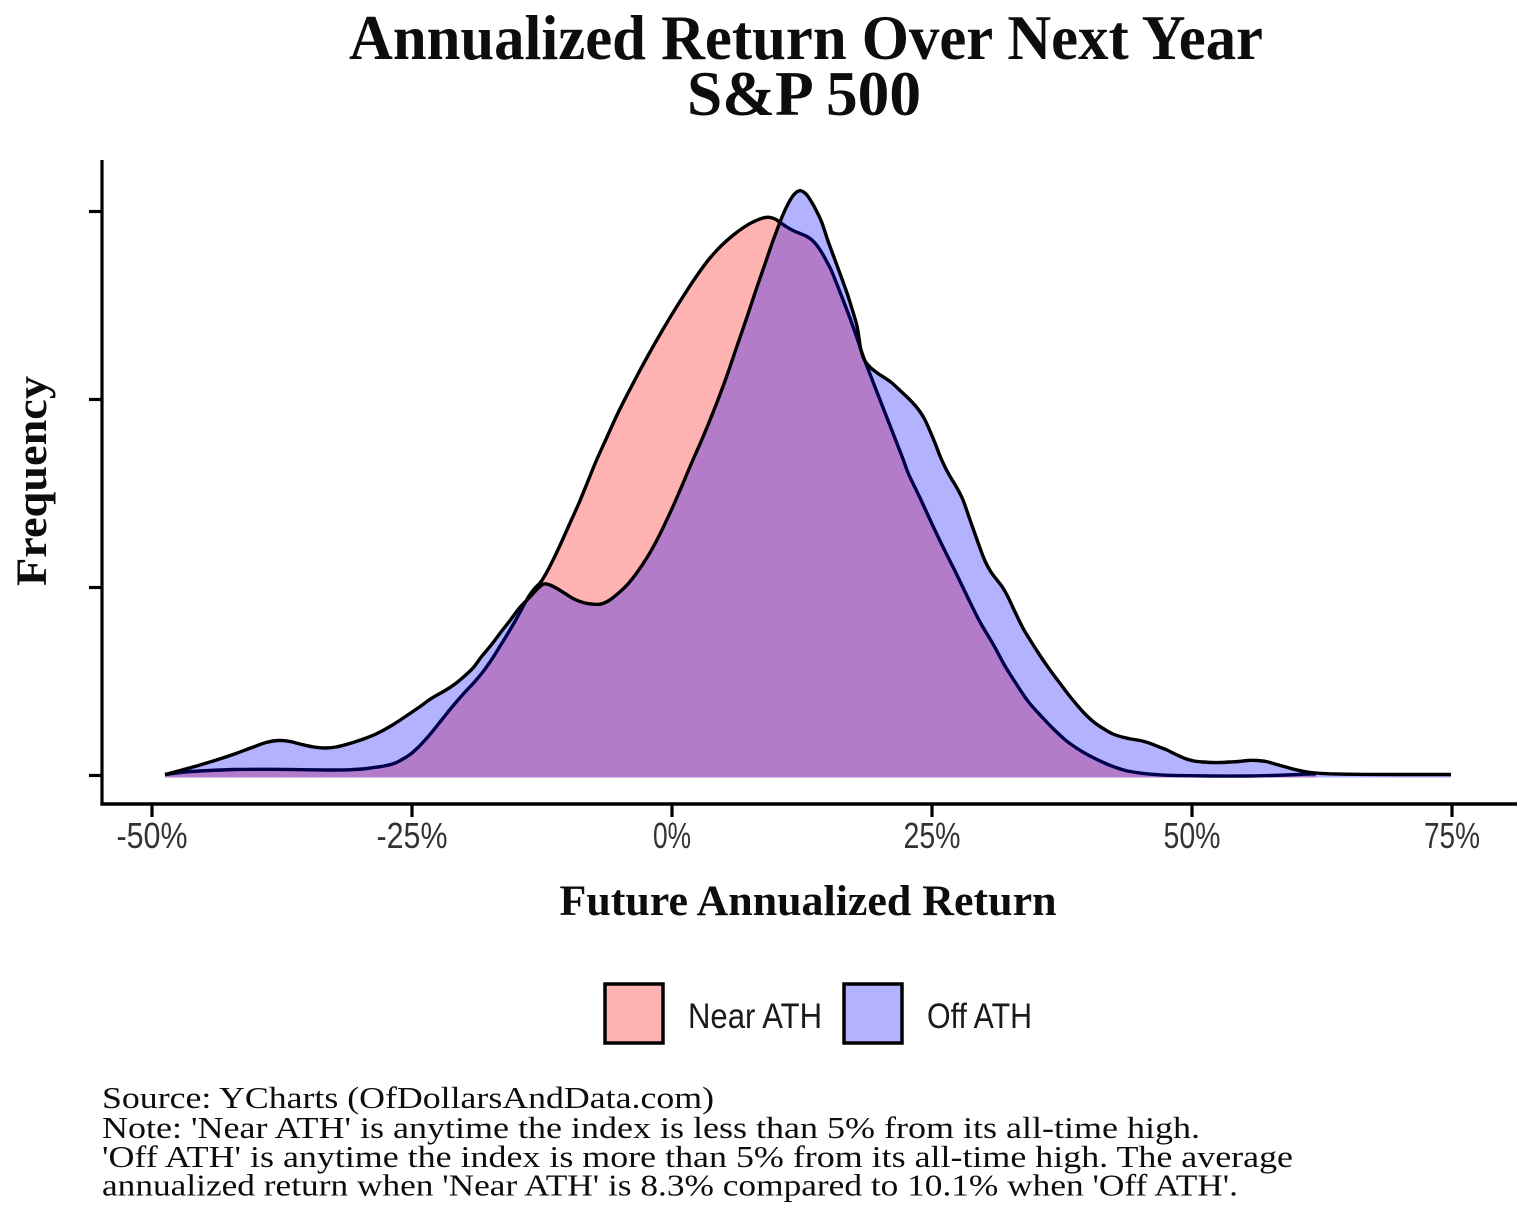 Image resolution: width=1536 pixels, height=1229 pixels. I want to click on svg-text: -25%, so click(412, 835).